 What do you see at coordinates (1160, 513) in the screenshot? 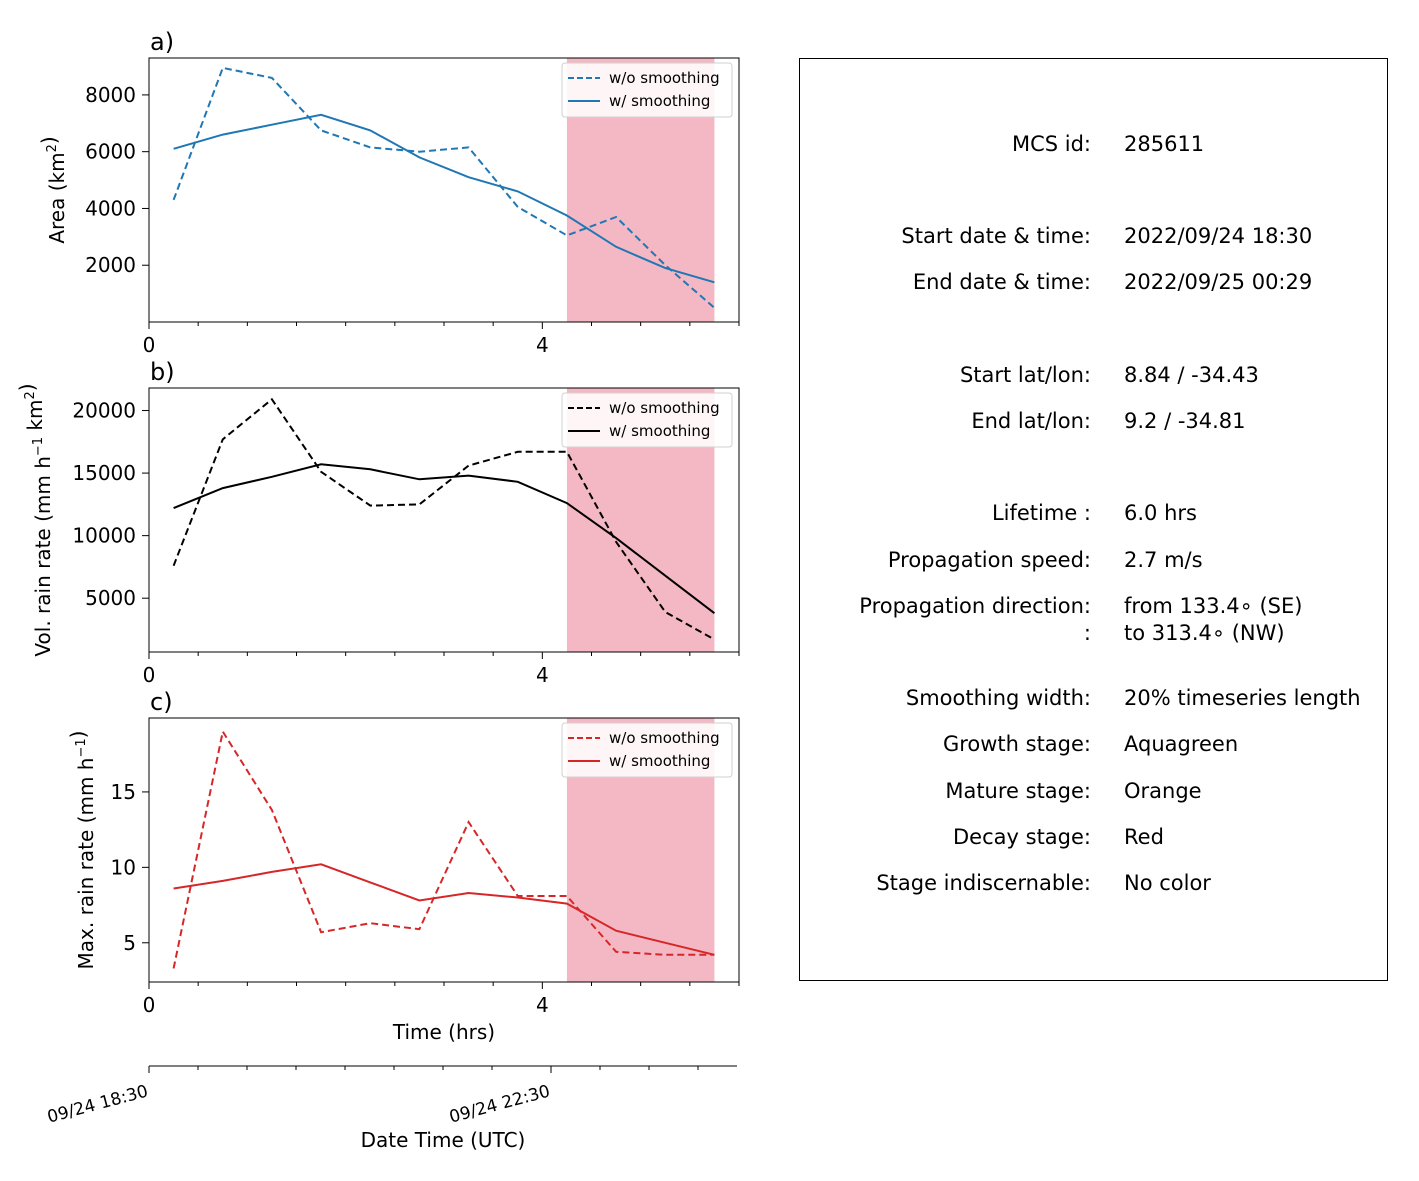
I see `info-value: 6.0 hrs` at bounding box center [1160, 513].